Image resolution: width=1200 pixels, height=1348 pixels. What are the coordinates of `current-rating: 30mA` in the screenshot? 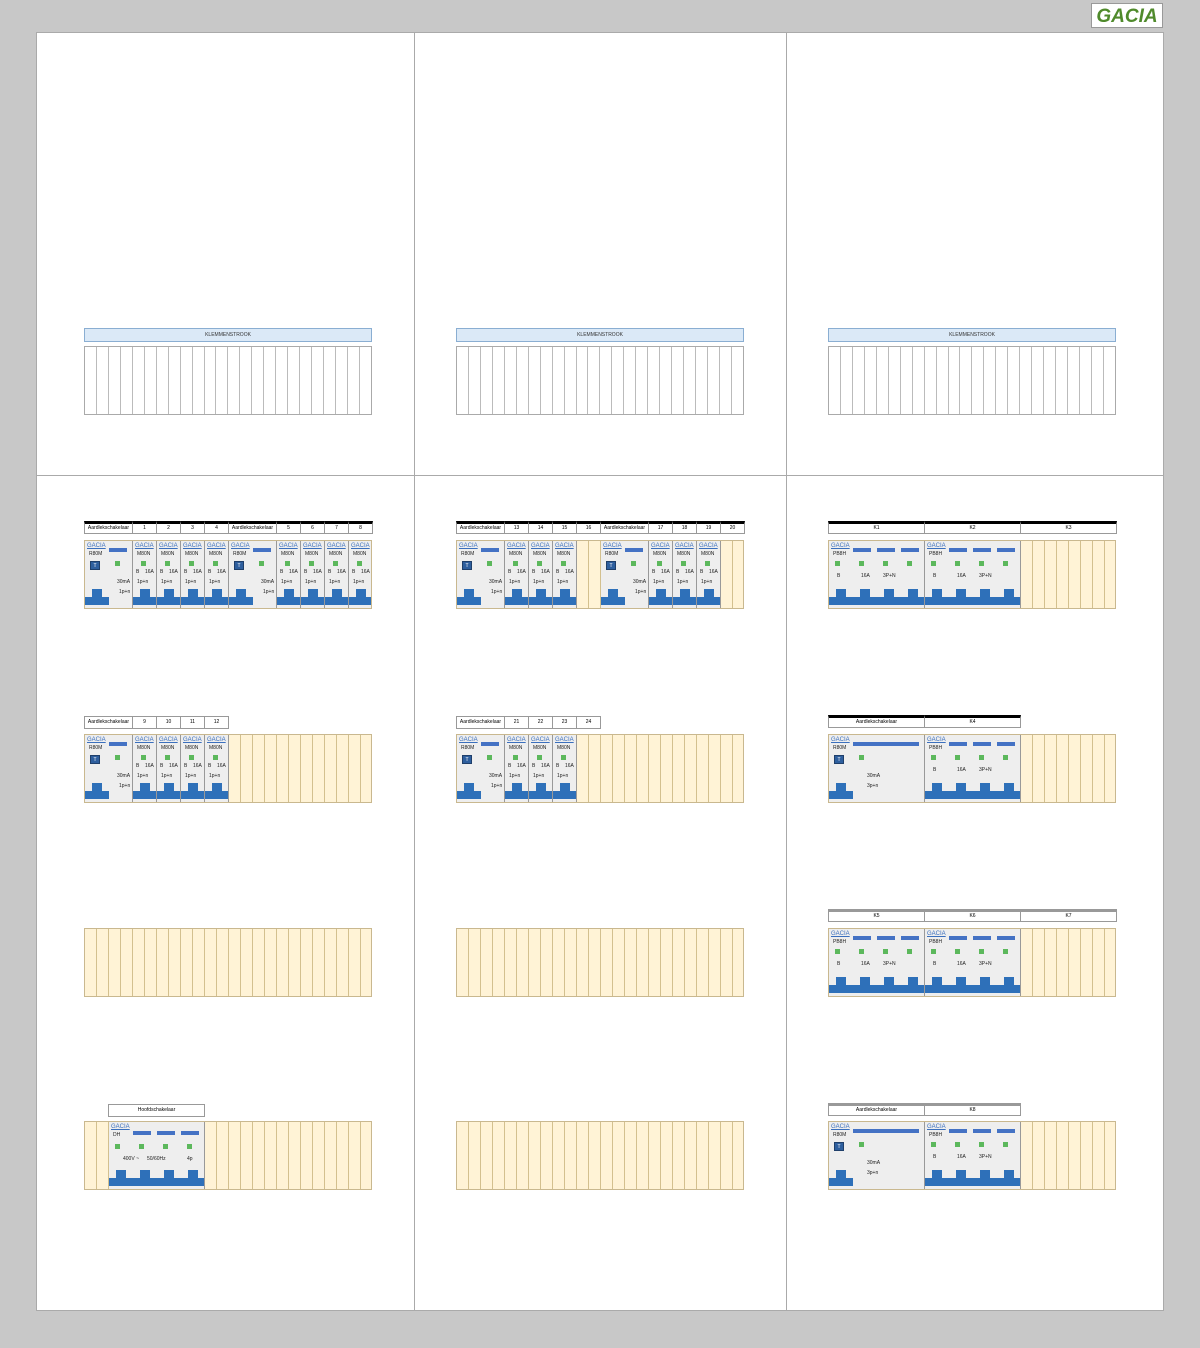 It's located at (124, 582).